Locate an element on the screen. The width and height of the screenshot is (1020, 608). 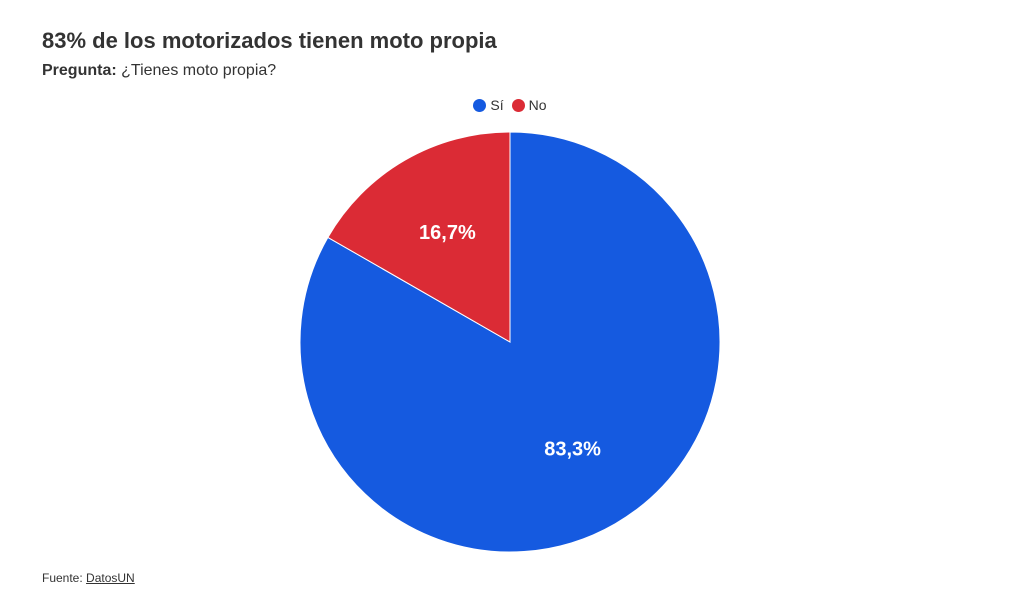
source-note: Fuente: DatosUN is located at coordinates (88, 578).